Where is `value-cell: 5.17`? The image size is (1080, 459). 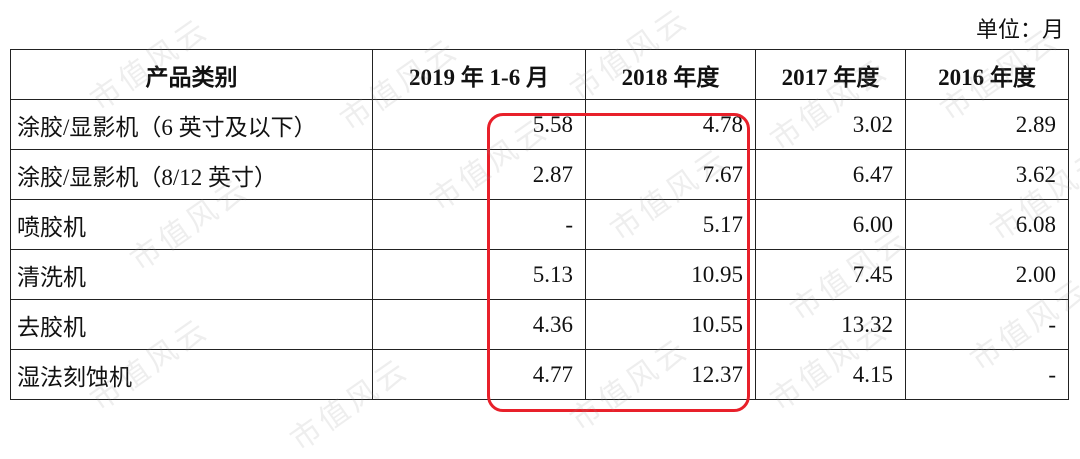
value-cell: 5.17 is located at coordinates (670, 224).